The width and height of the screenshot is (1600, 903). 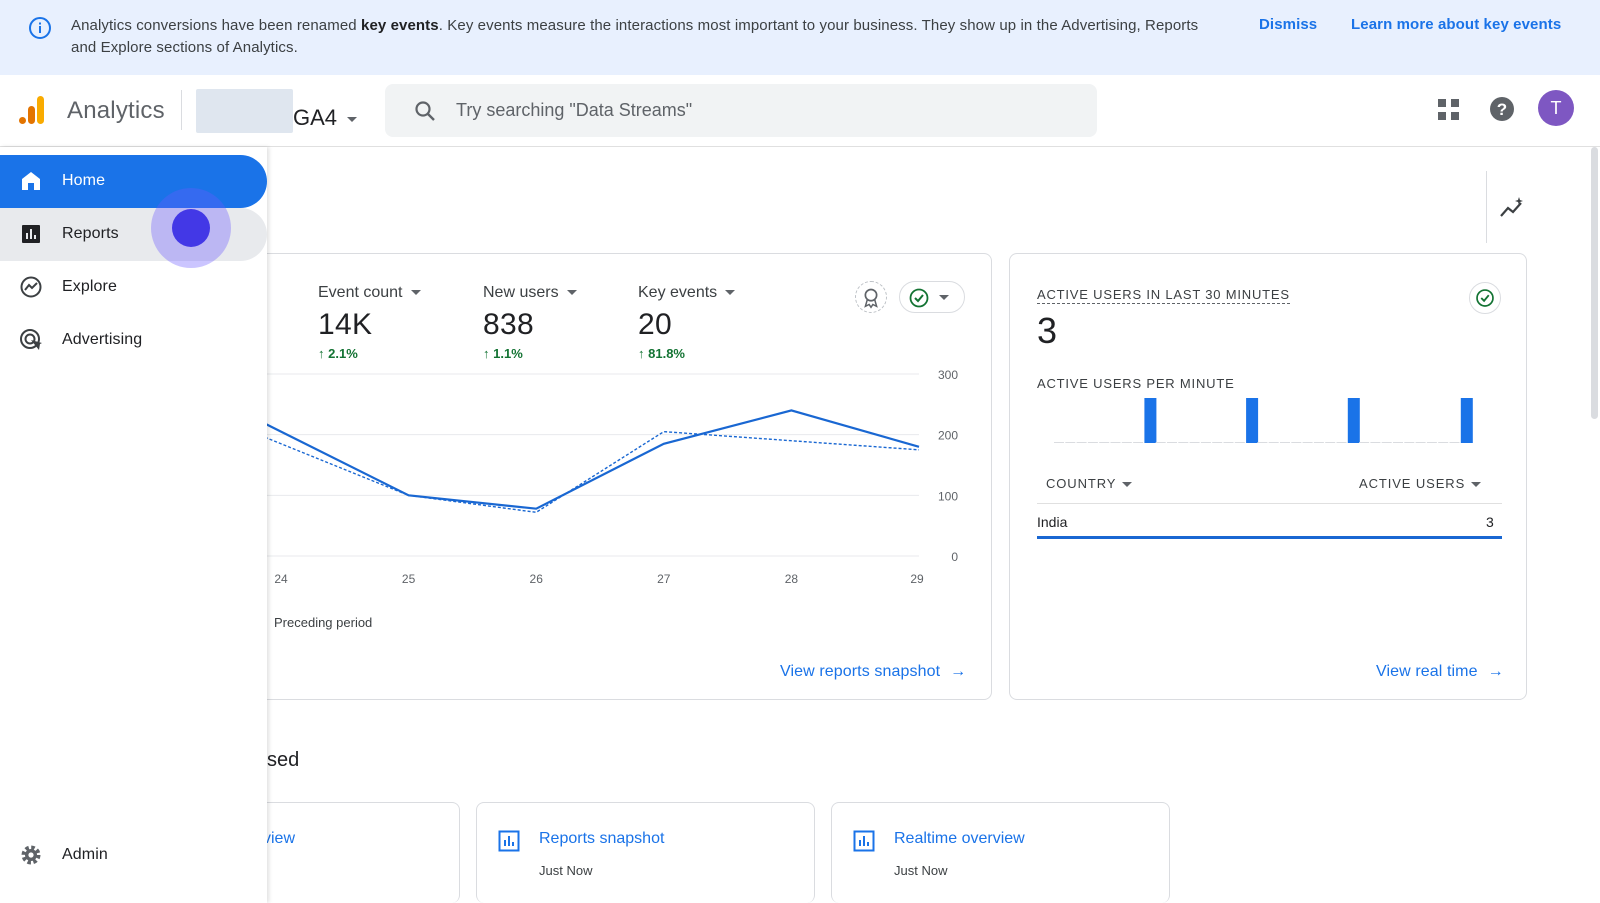 I want to click on arrow-right-icon: →, so click(x=958, y=671).